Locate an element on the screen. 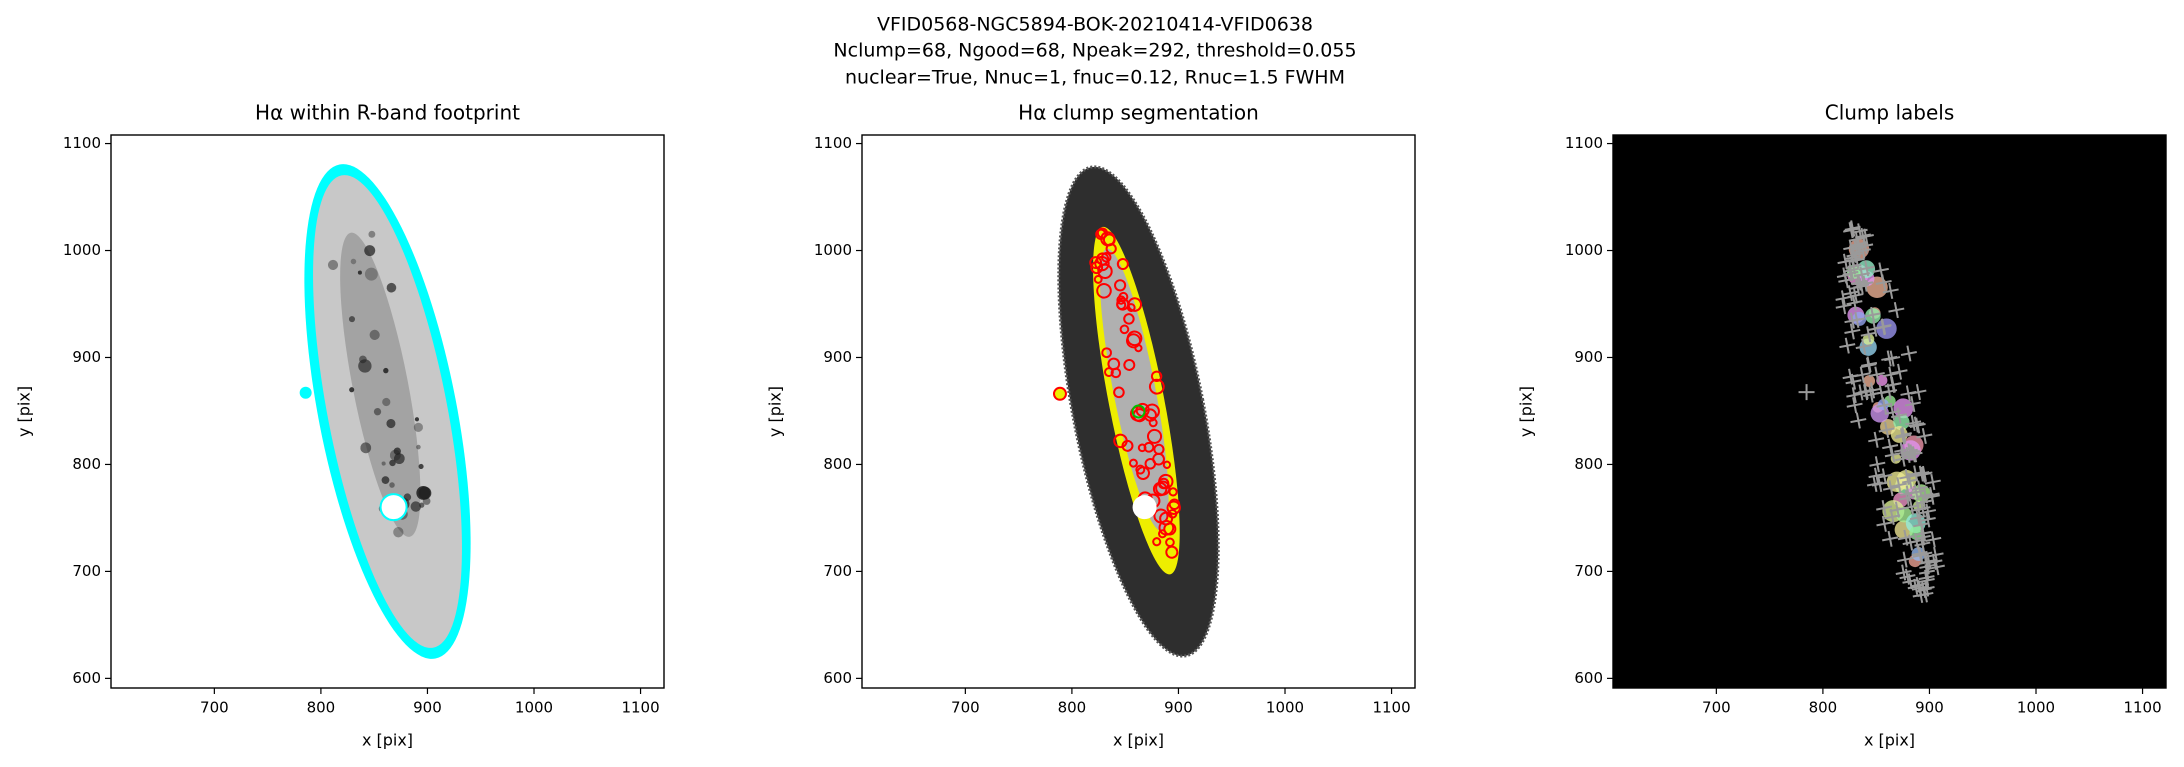 The width and height of the screenshot is (2184, 767). nucleus is located at coordinates (1138, 411).